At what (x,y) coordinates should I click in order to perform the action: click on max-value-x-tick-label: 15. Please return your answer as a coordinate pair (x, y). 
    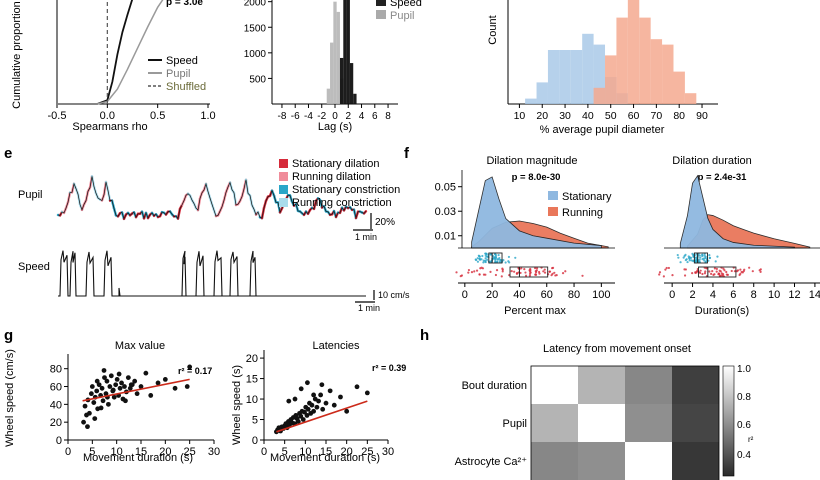
    Looking at the image, I should click on (141, 452).